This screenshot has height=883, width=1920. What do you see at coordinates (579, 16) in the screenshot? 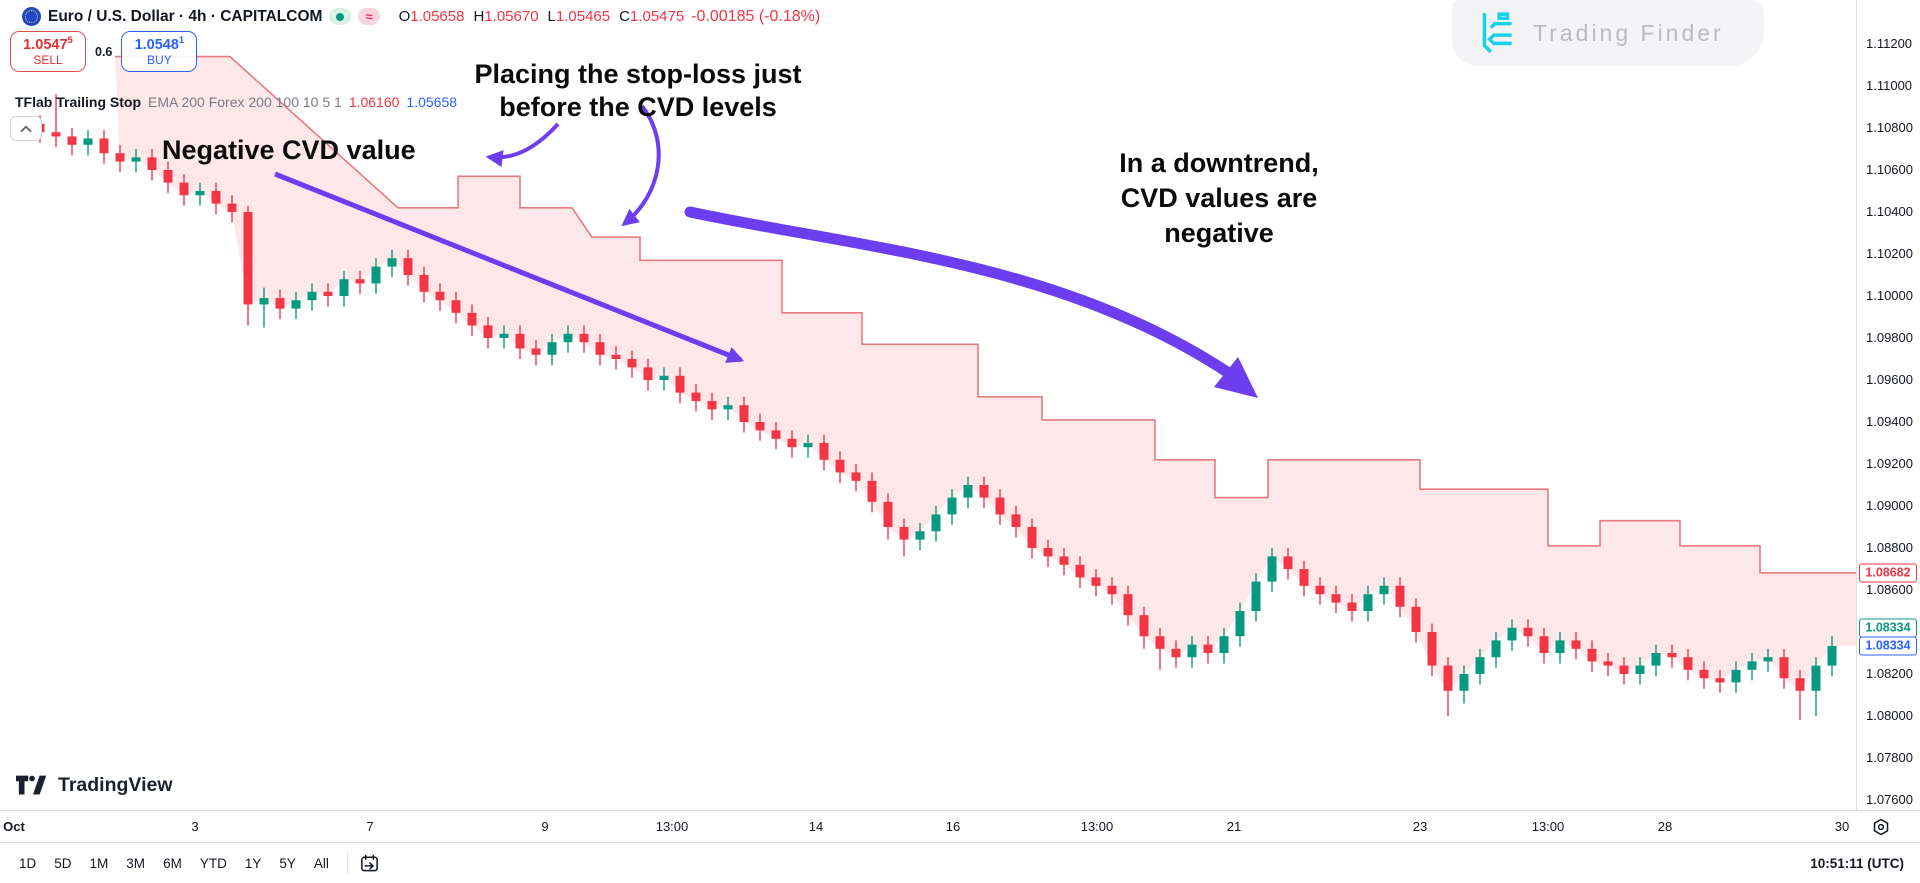
I see `ohlc-item: L1.05465` at bounding box center [579, 16].